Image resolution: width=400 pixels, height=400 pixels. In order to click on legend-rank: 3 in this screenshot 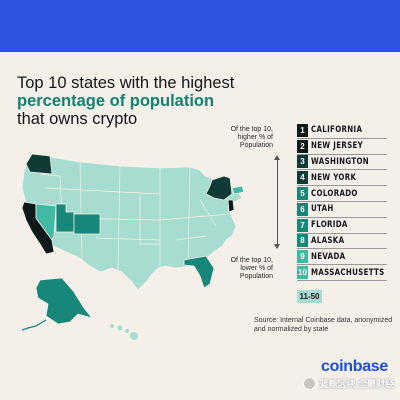, I will do `click(302, 162)`.